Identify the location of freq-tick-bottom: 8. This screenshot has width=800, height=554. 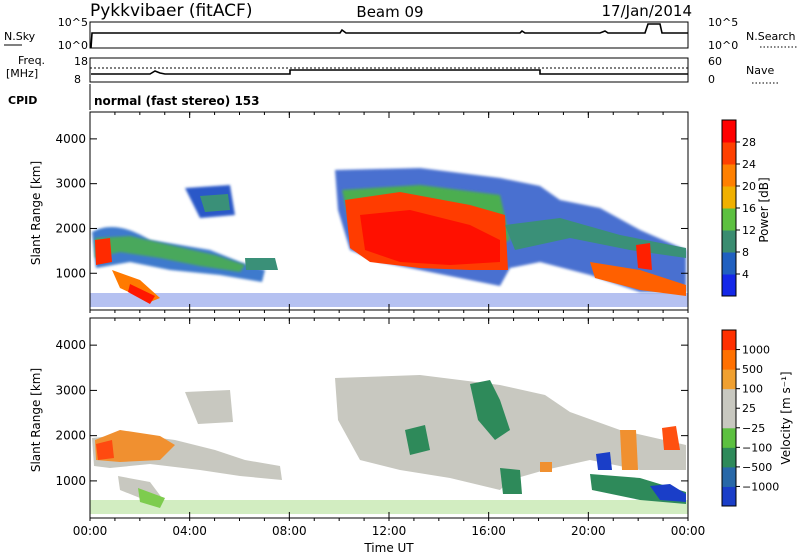
(77, 79).